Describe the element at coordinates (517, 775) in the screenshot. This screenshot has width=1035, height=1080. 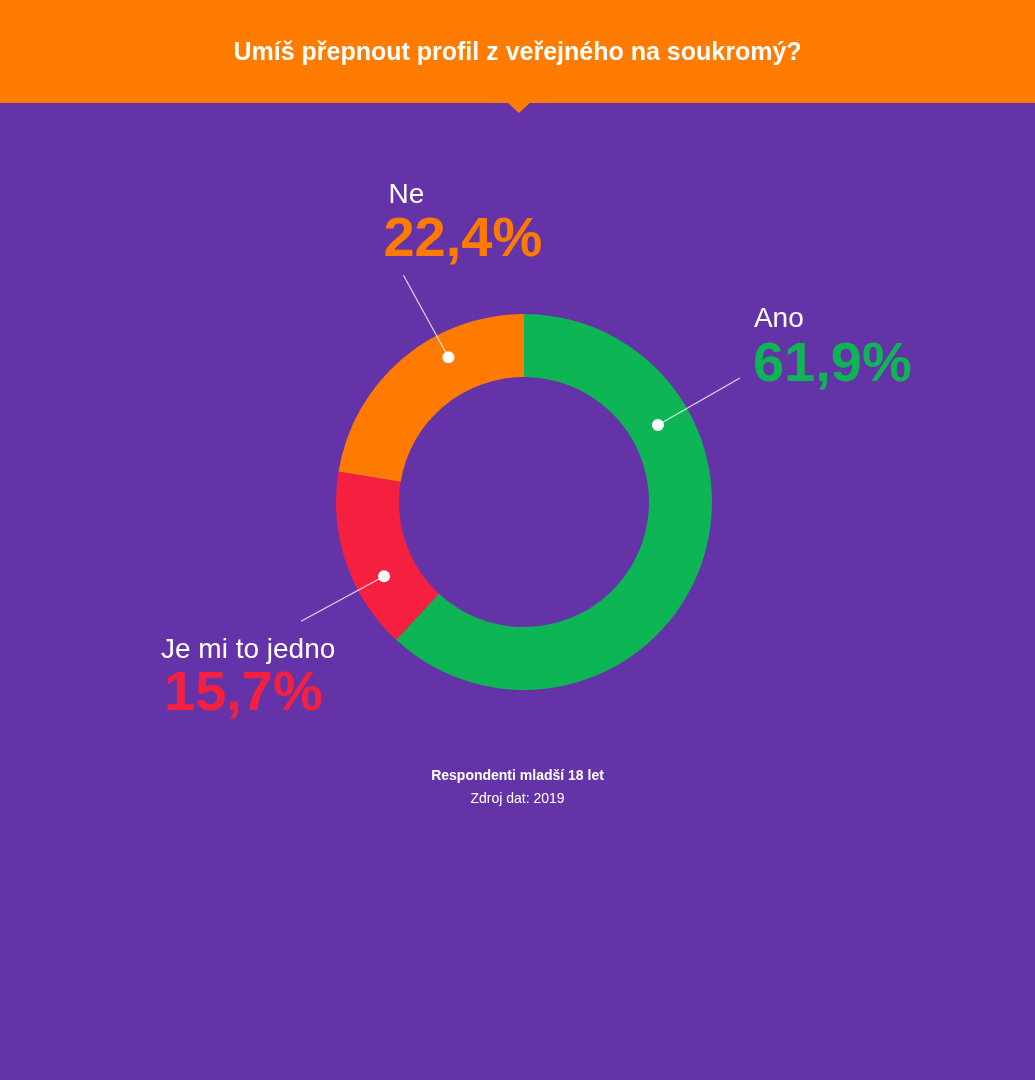
I see `text: Respondenti mladší 18 let` at that location.